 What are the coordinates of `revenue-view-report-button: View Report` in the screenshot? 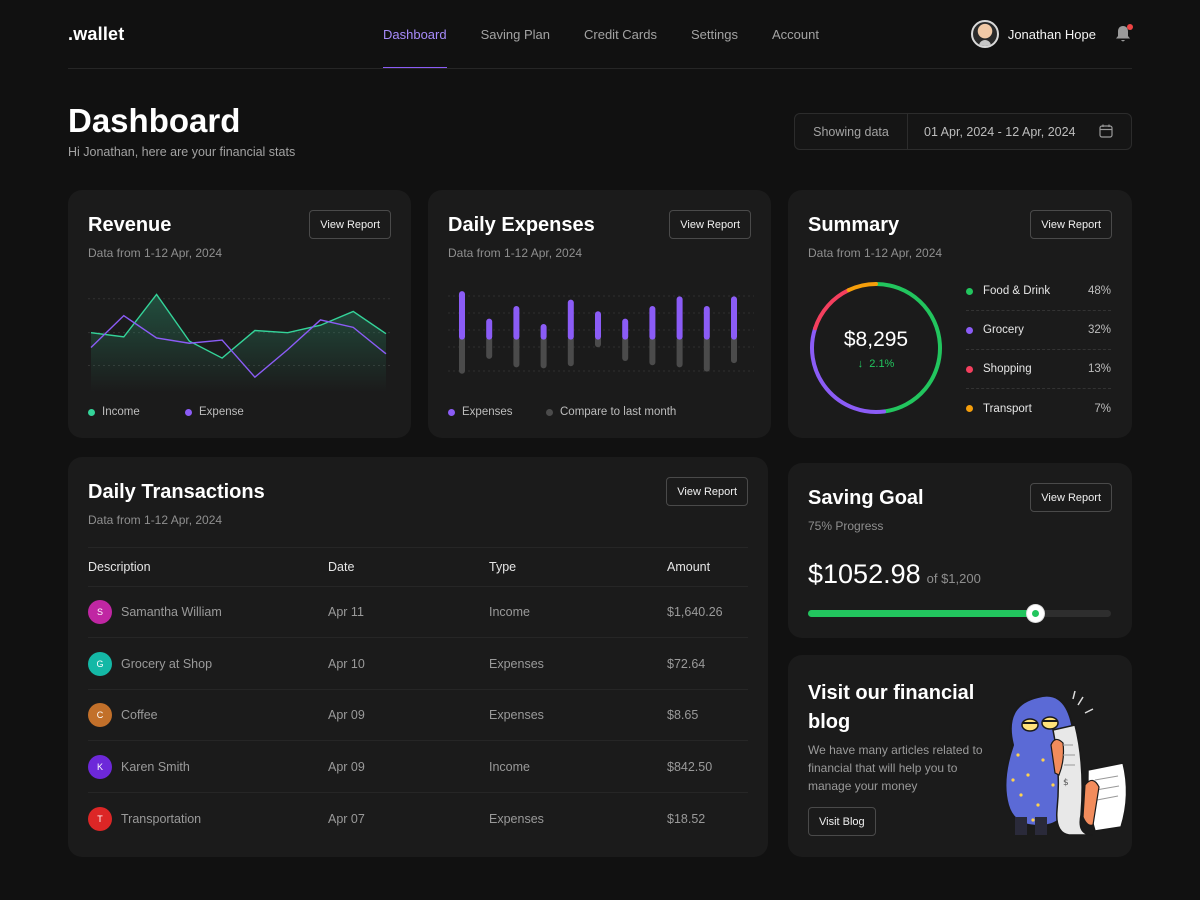 It's located at (350, 224).